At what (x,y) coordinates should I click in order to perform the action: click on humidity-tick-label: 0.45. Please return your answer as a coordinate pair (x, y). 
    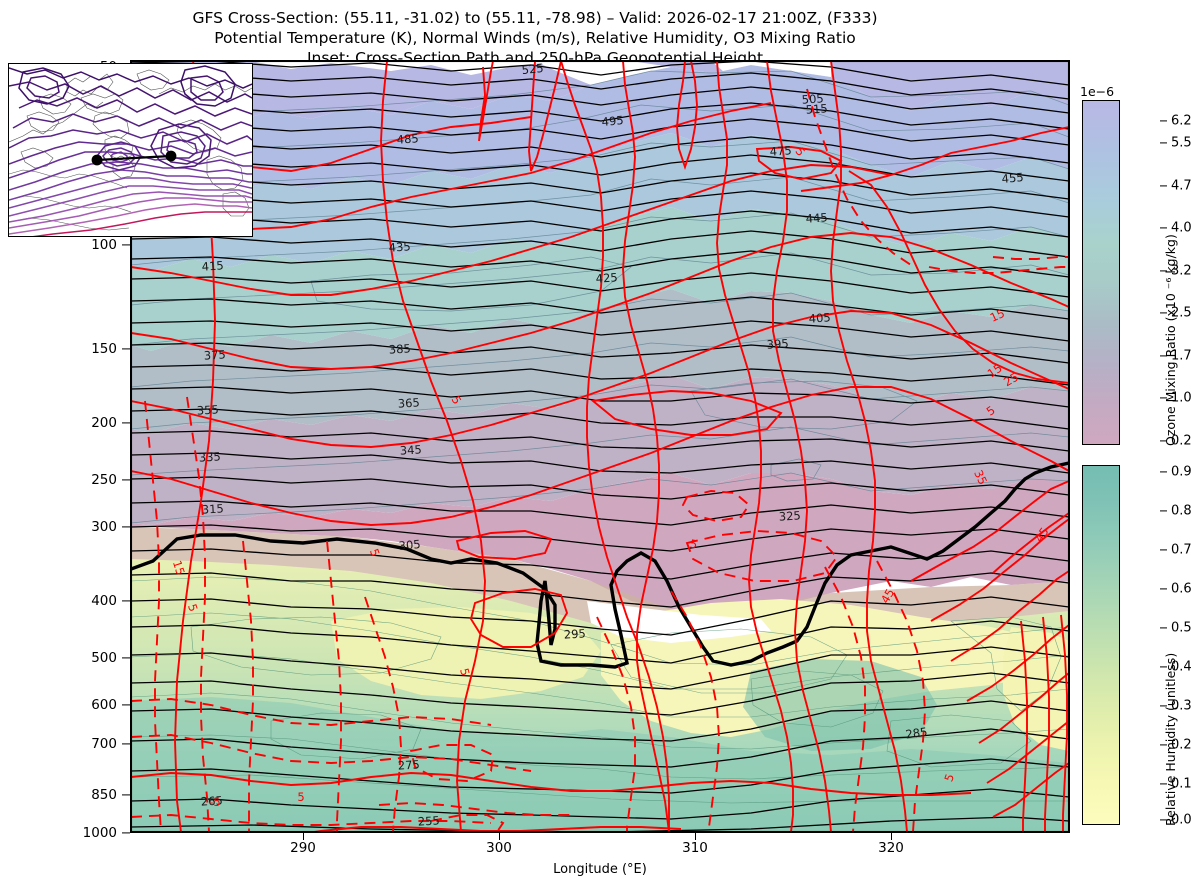
    Looking at the image, I should click on (1181, 667).